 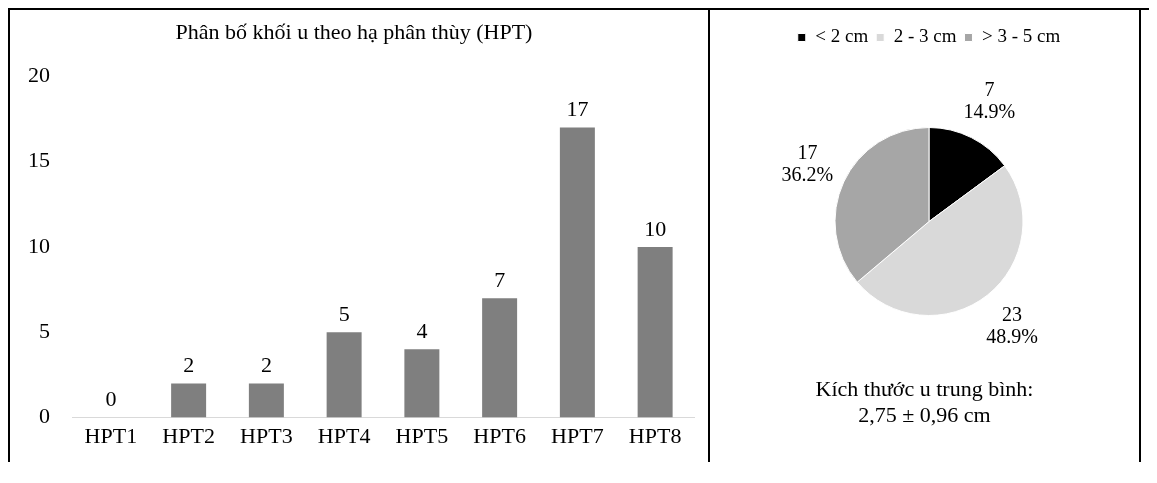 What do you see at coordinates (344, 435) in the screenshot?
I see `x-tick-label: HPT4` at bounding box center [344, 435].